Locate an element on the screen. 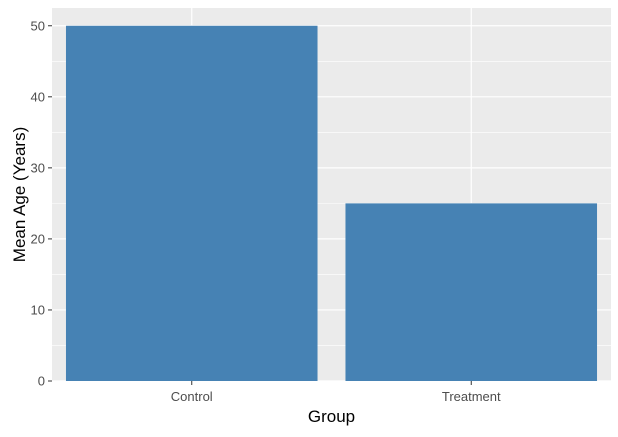 The height and width of the screenshot is (437, 618). y-tick-label: 30 is located at coordinates (38, 167).